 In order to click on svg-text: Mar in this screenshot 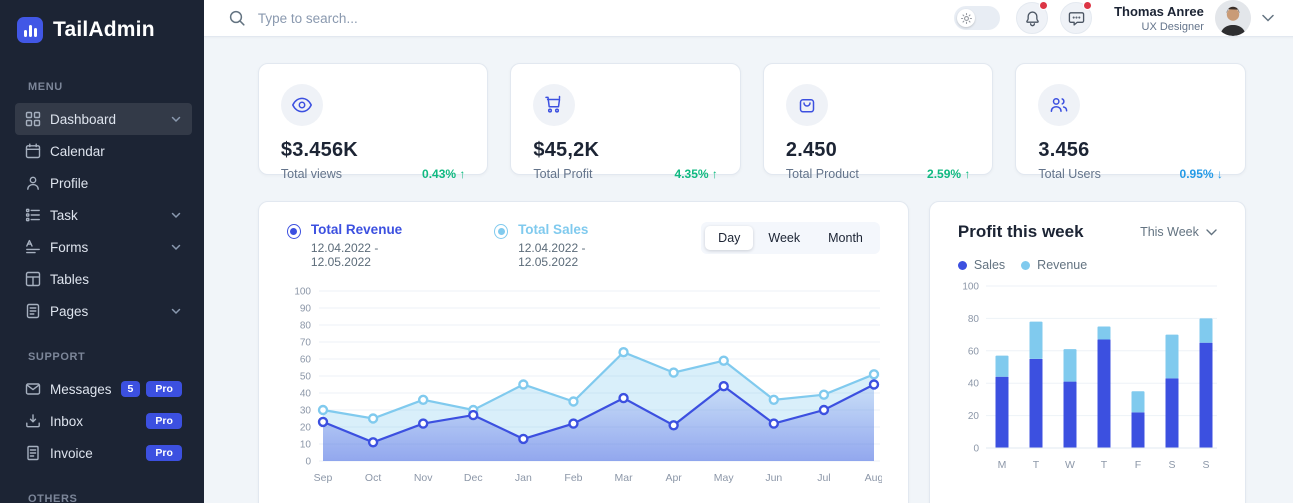, I will do `click(623, 478)`.